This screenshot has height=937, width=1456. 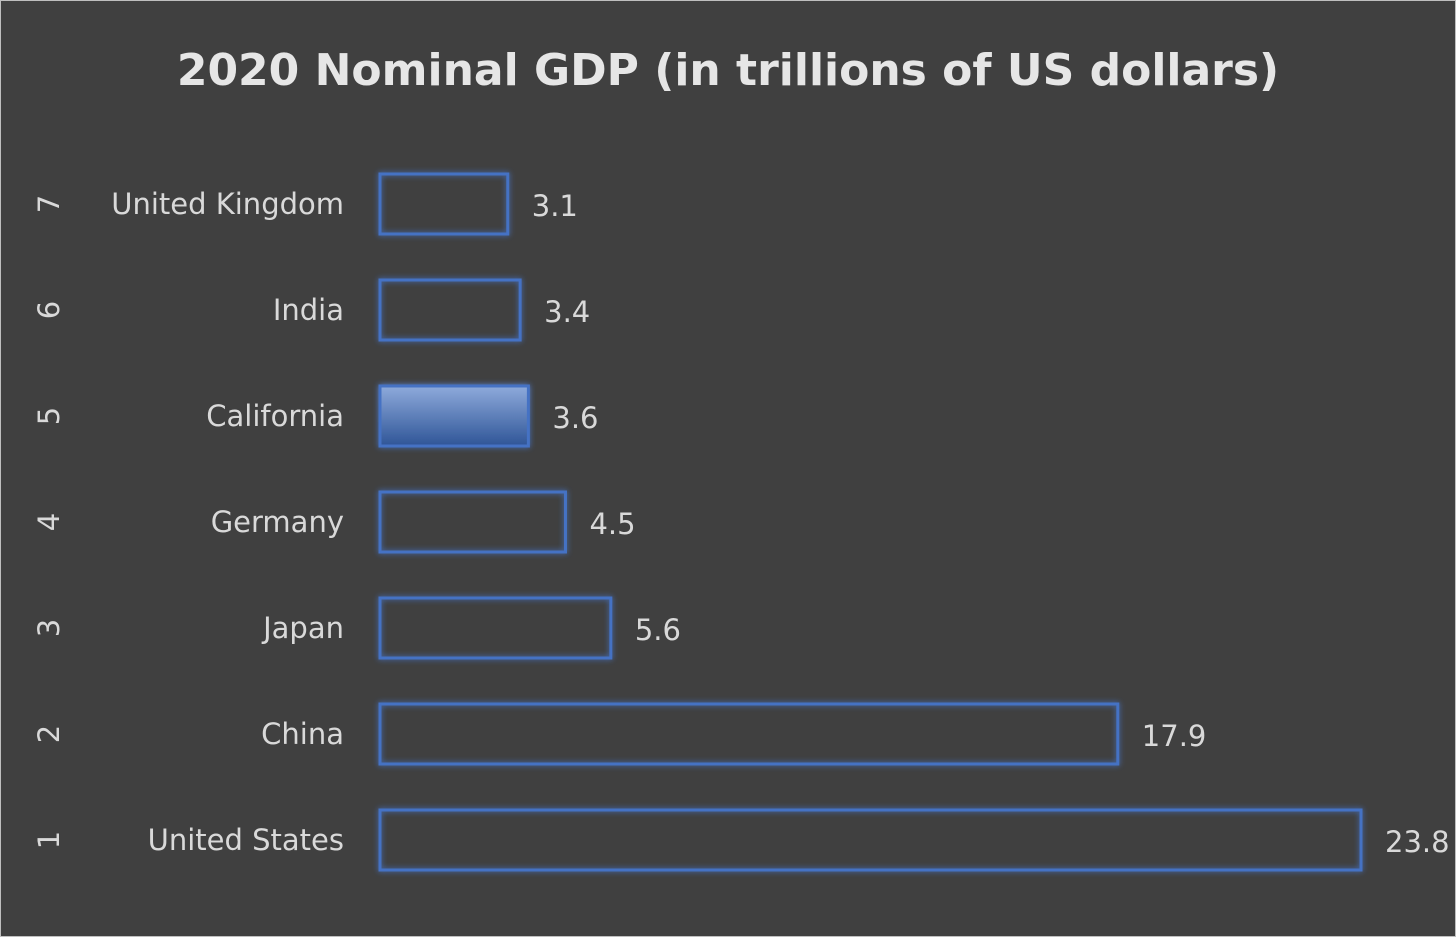 What do you see at coordinates (49, 416) in the screenshot?
I see `rank-label-california: 5` at bounding box center [49, 416].